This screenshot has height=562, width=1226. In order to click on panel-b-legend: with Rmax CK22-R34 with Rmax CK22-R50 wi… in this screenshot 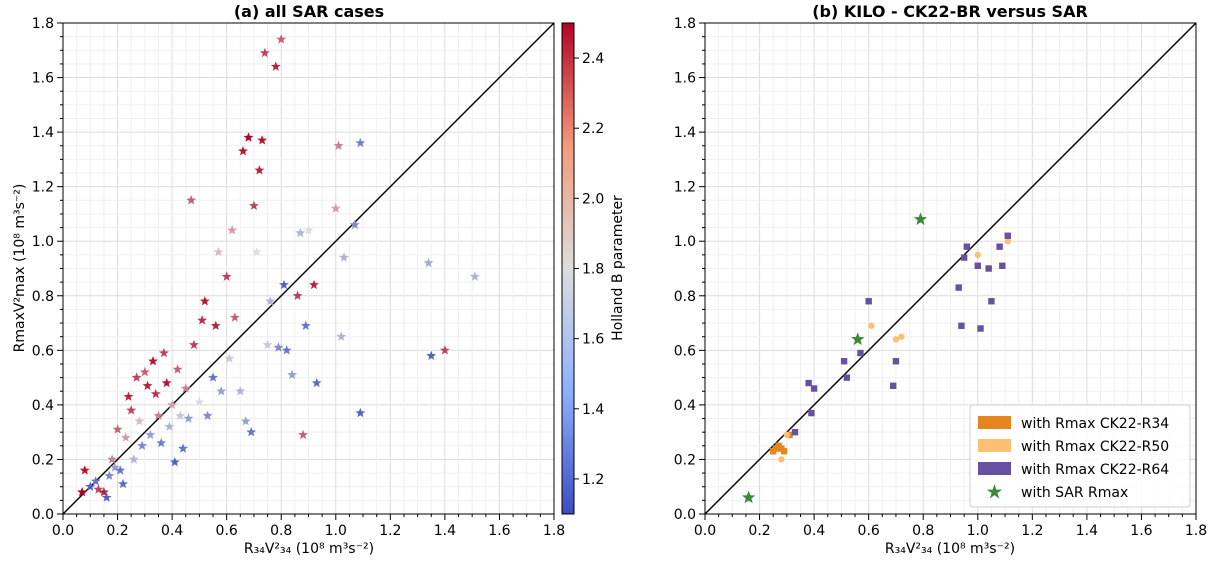, I will do `click(1080, 456)`.